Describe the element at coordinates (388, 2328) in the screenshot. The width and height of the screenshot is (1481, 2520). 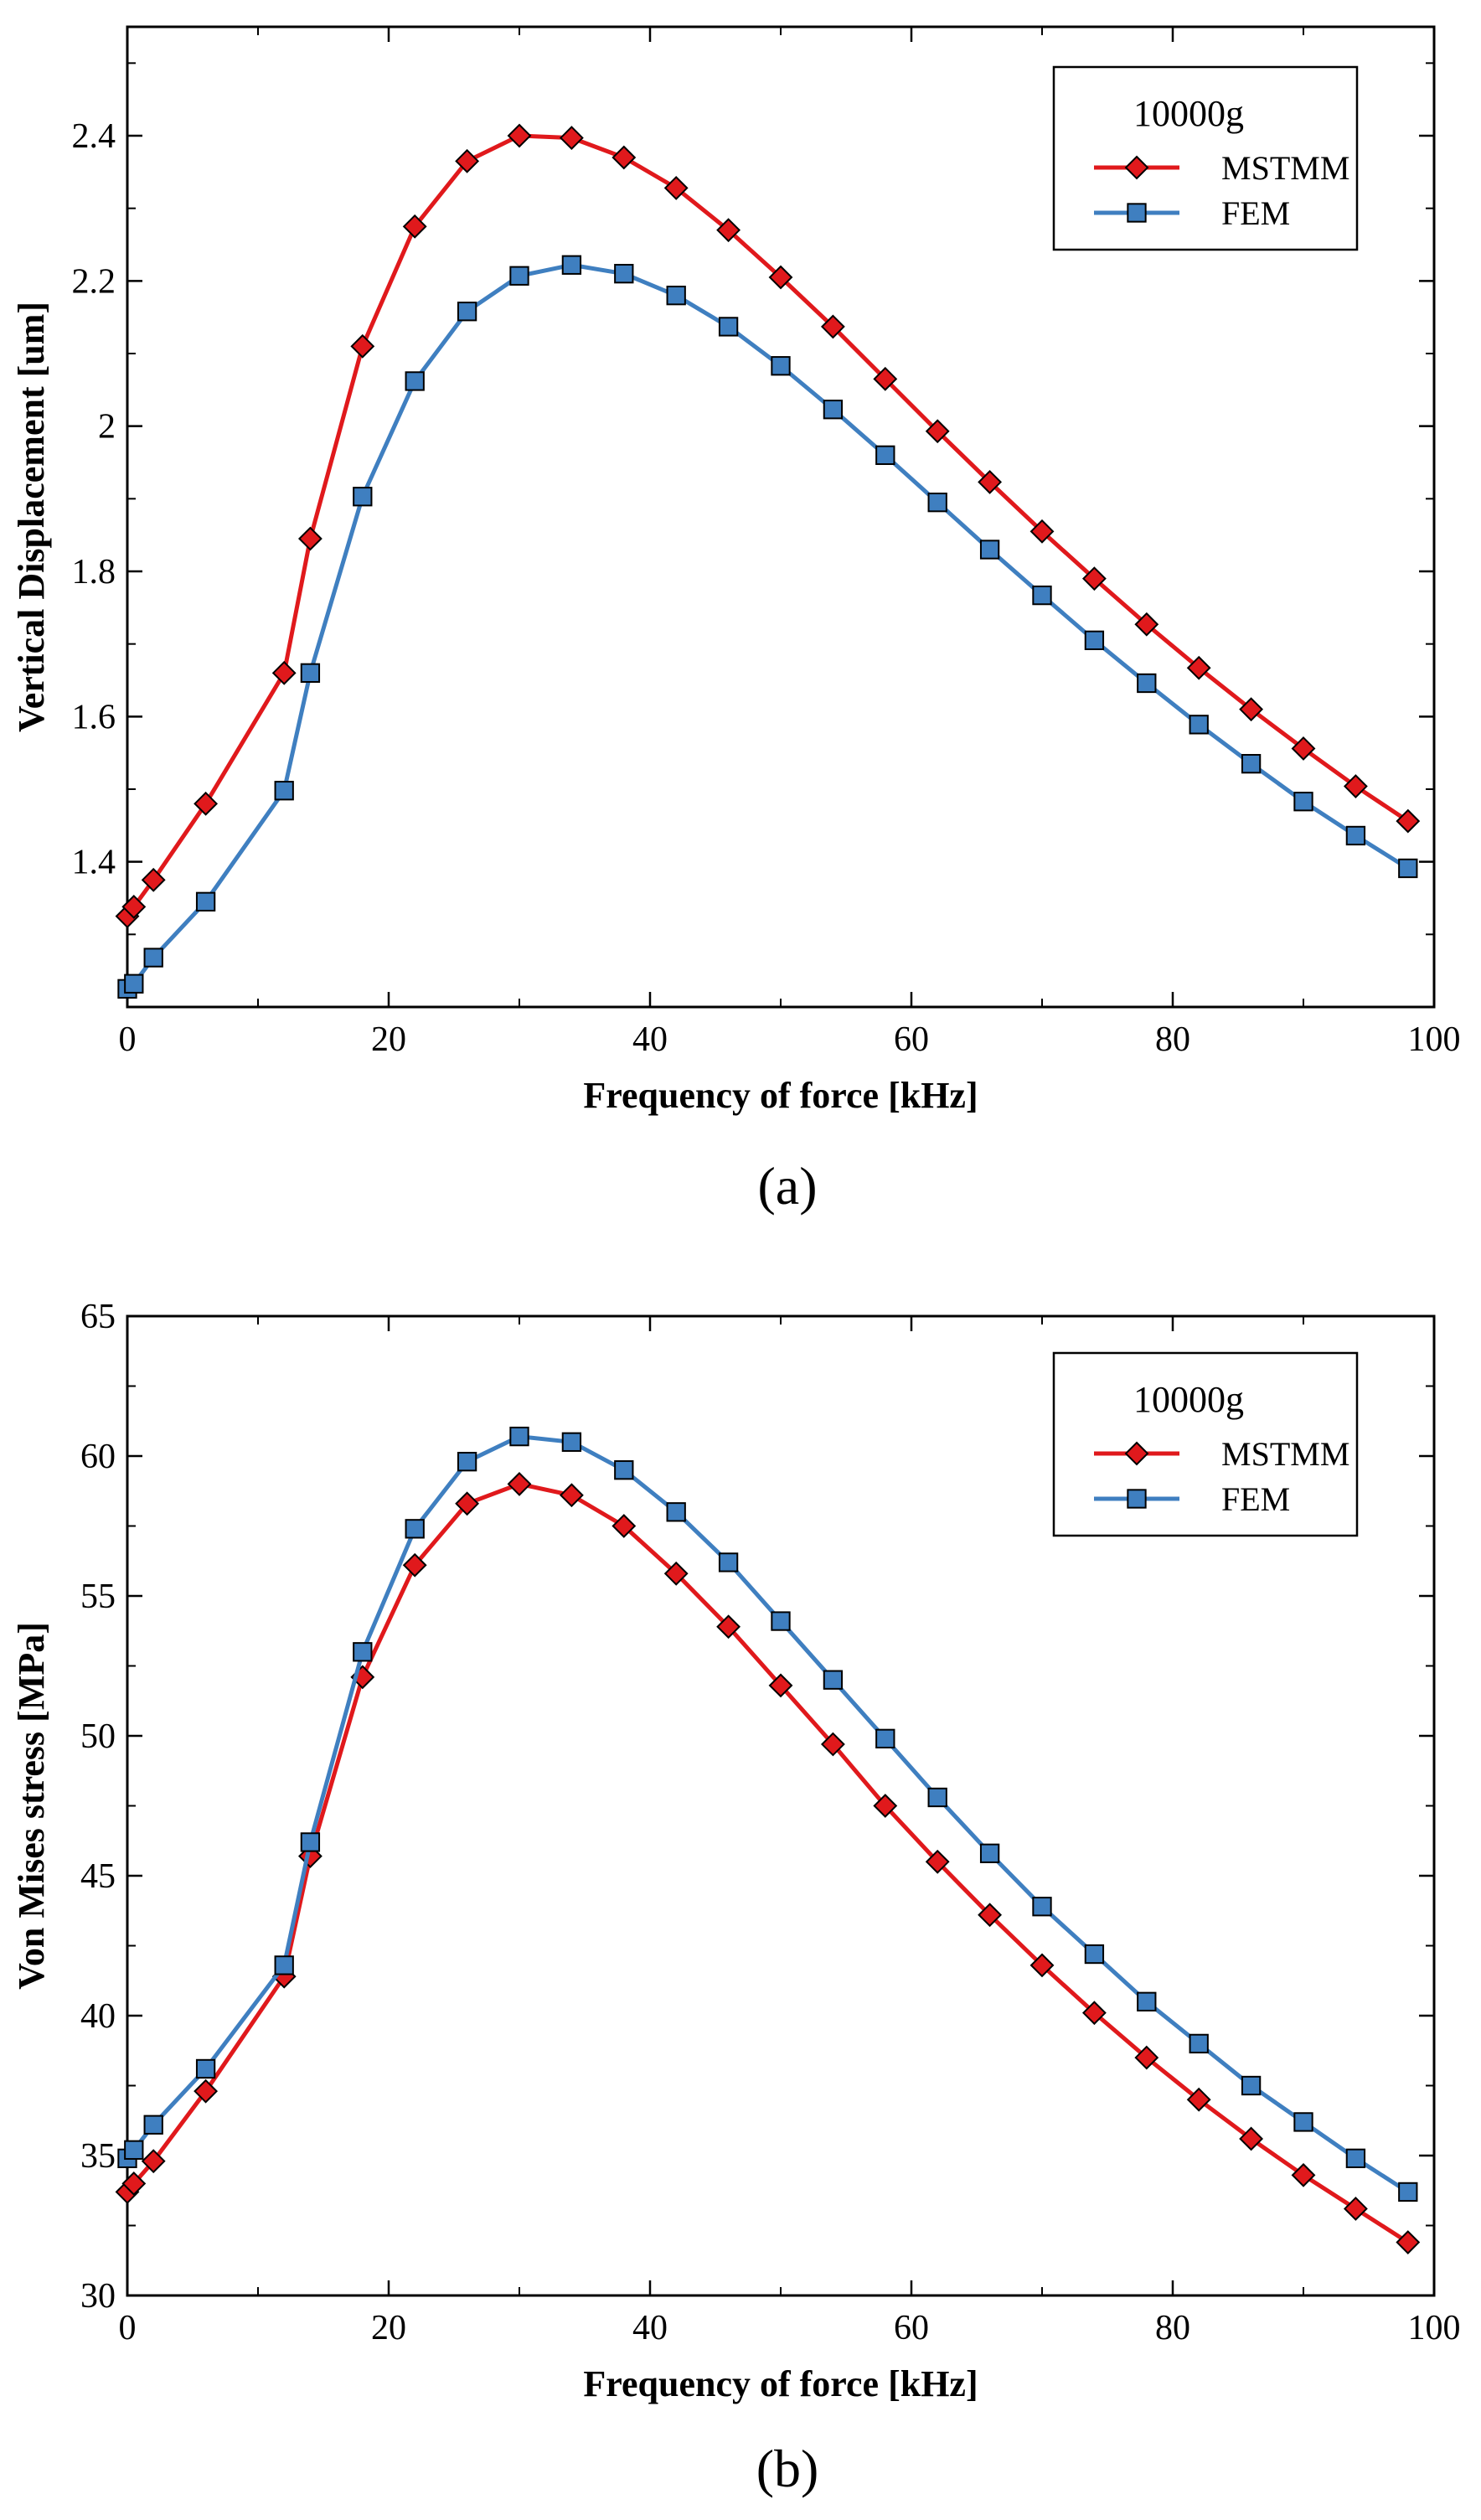
I see `x-tick-label: 20` at that location.